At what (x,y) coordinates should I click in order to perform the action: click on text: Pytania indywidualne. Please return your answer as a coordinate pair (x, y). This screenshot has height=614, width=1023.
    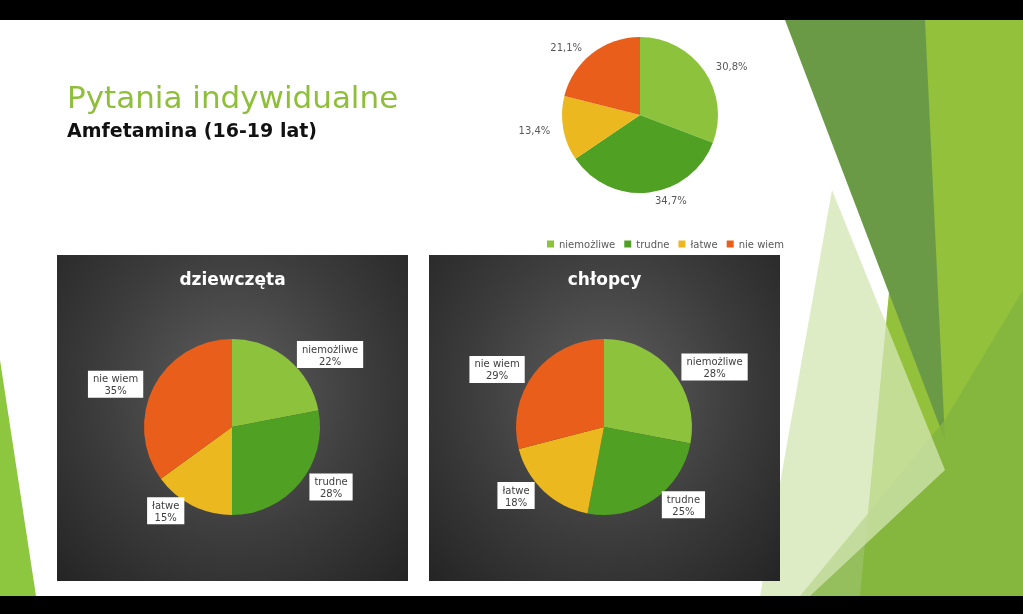
    Looking at the image, I should click on (233, 96).